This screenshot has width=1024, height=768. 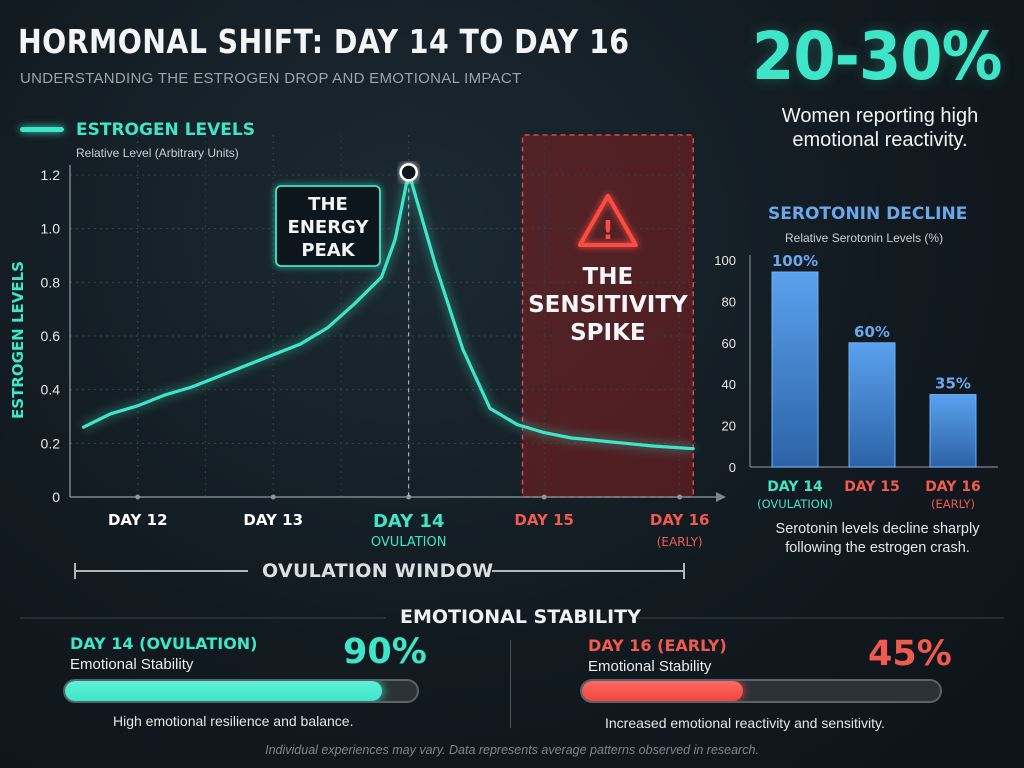 I want to click on energy-peak-label: PEAK, so click(x=328, y=250).